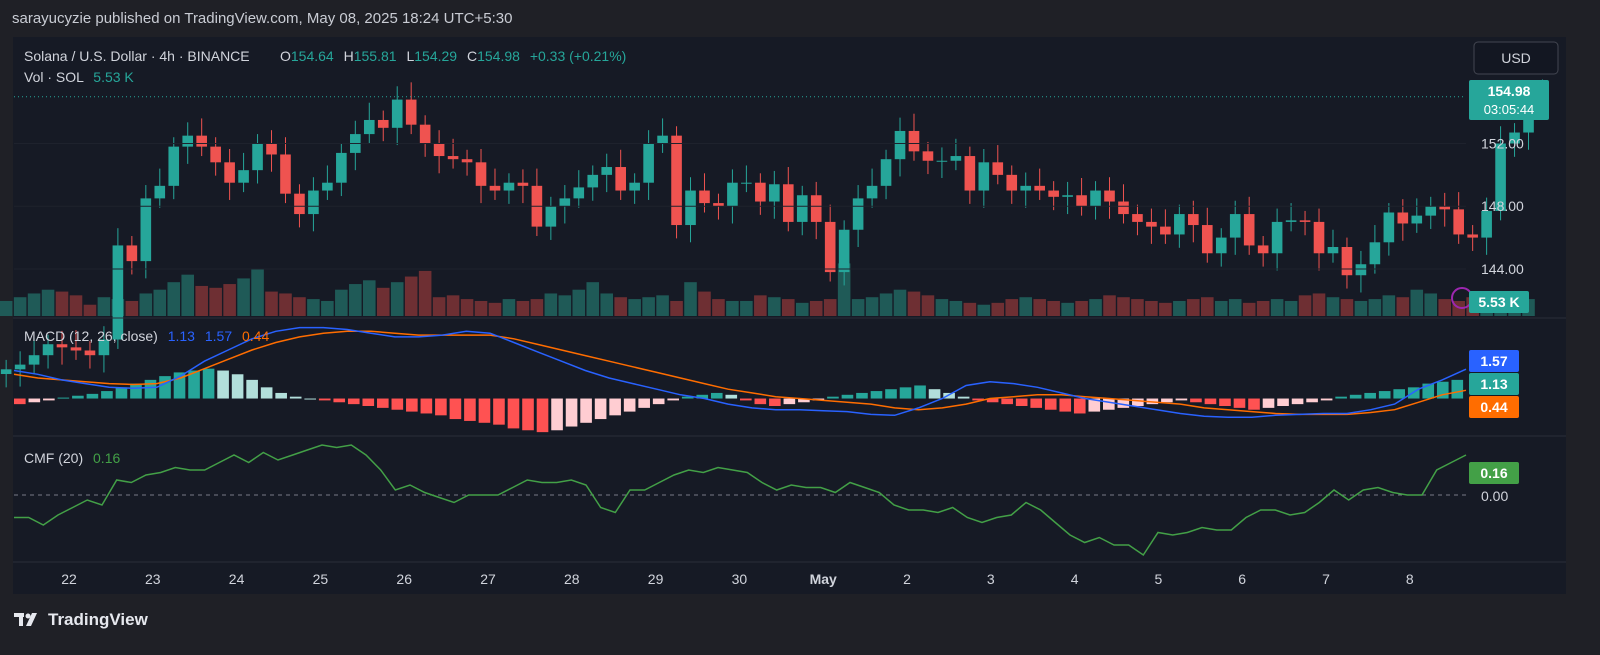 The width and height of the screenshot is (1600, 655). What do you see at coordinates (1498, 302) in the screenshot?
I see `volume-badge-value: 5.53 K` at bounding box center [1498, 302].